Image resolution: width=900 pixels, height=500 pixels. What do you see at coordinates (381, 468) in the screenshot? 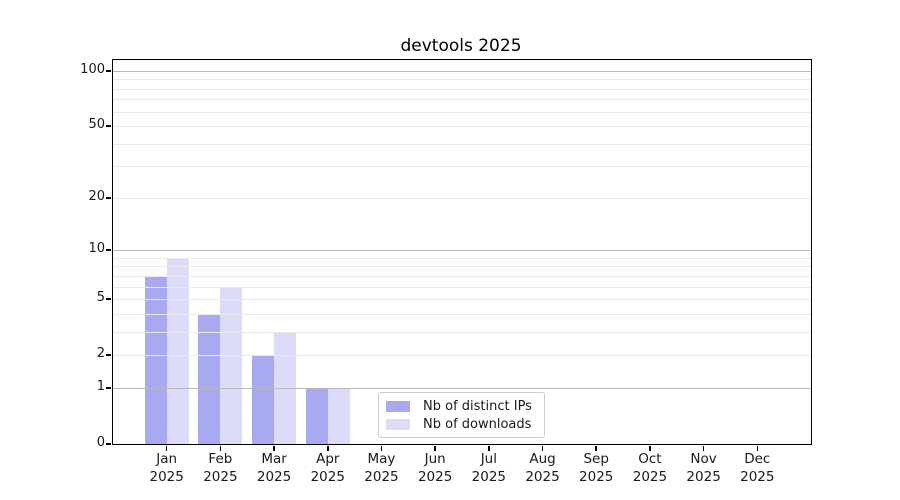
I see `x-tick-label: May 2025` at bounding box center [381, 468].